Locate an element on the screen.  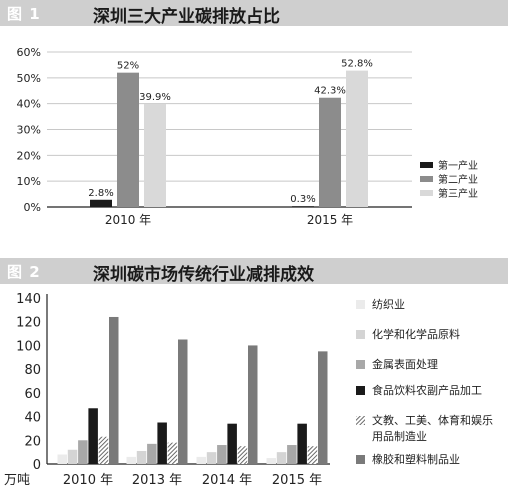
figure-1-title-bar: 图 1 深圳三大产业碳排放占比 is located at coordinates (254, 13).